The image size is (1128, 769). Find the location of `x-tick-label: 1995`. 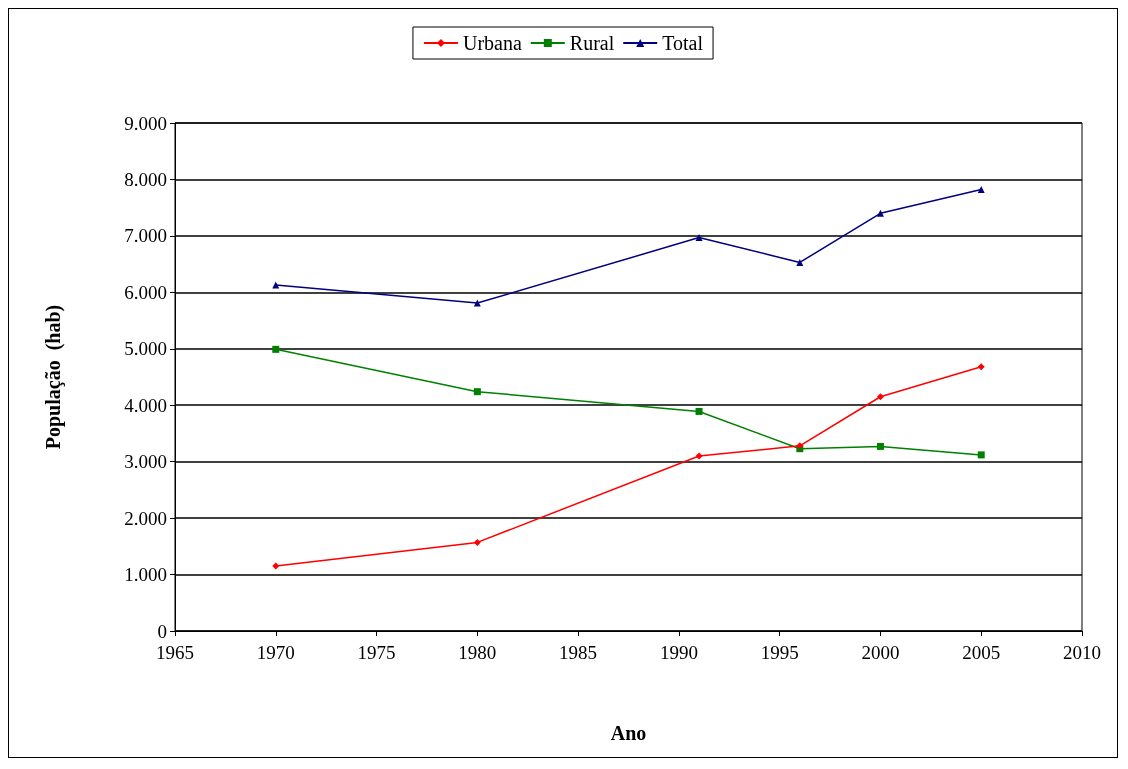

x-tick-label: 1995 is located at coordinates (779, 652).